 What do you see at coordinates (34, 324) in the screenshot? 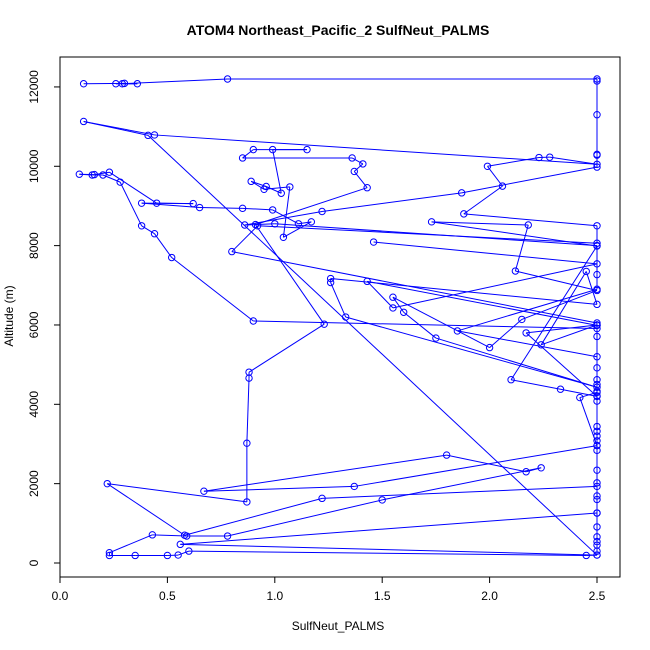
I see `y-tick-label: 6000` at bounding box center [34, 324].